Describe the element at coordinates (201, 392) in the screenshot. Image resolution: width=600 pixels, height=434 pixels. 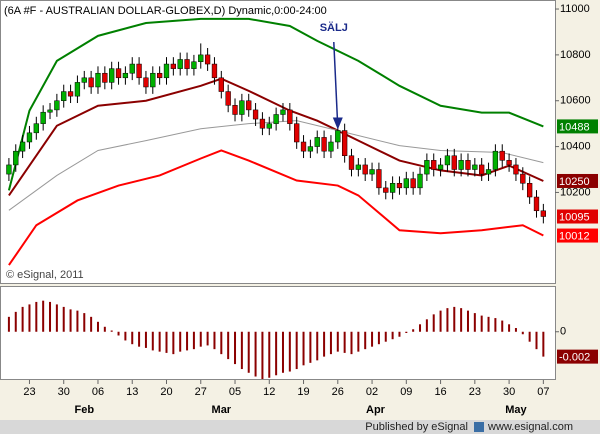
I see `x-tick-label: 27` at that location.